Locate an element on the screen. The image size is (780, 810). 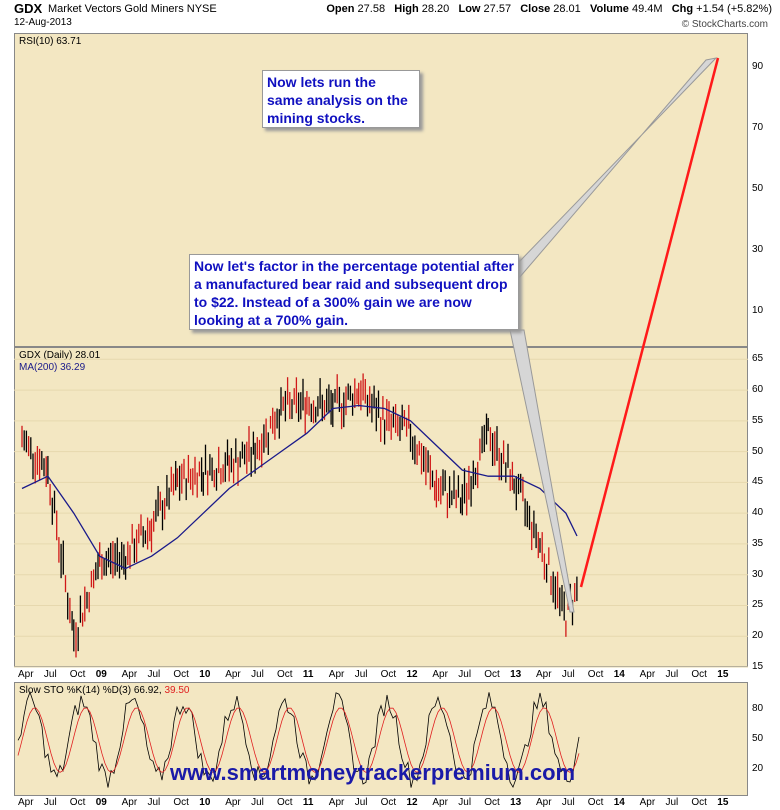
ma-label: MA(200) 36.29 is located at coordinates (52, 367).